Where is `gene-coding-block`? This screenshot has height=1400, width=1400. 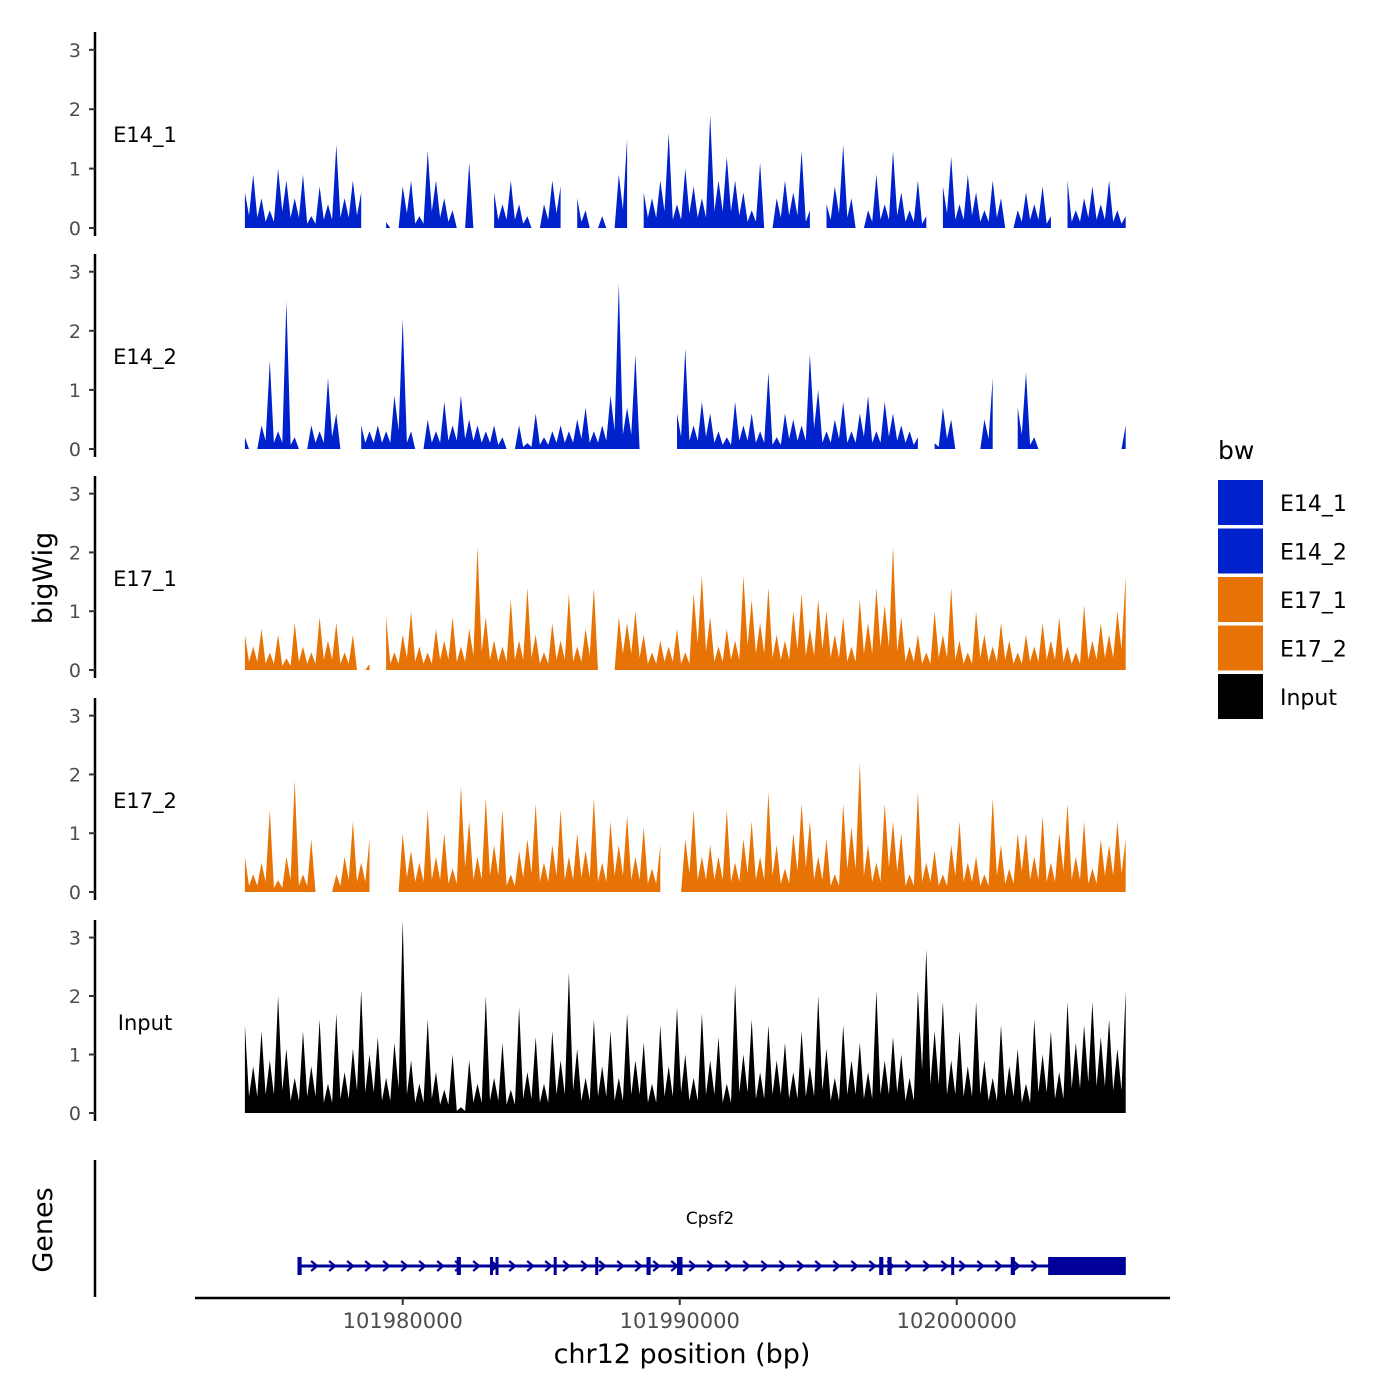 gene-coding-block is located at coordinates (1087, 1266).